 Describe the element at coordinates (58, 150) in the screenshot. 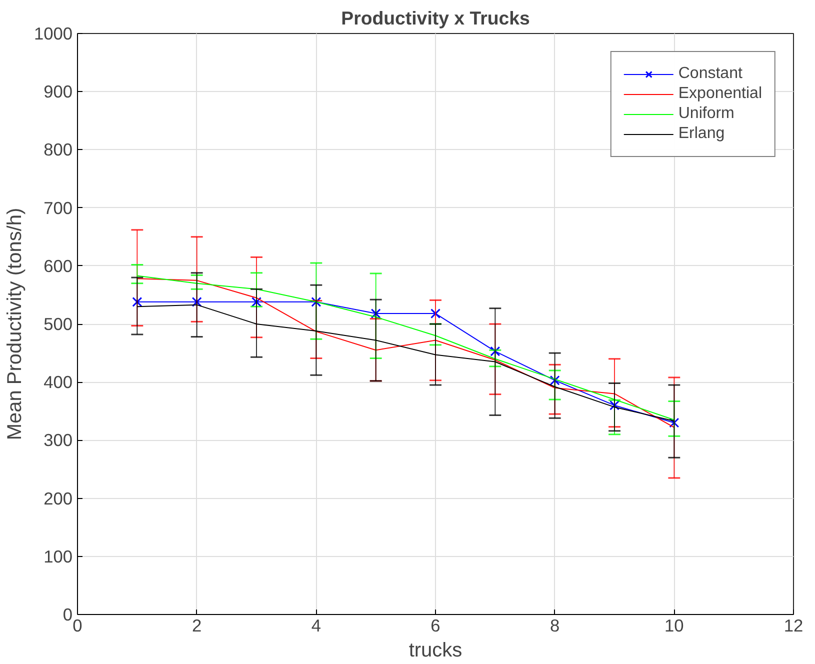

I see `y-tick-label: 800` at that location.